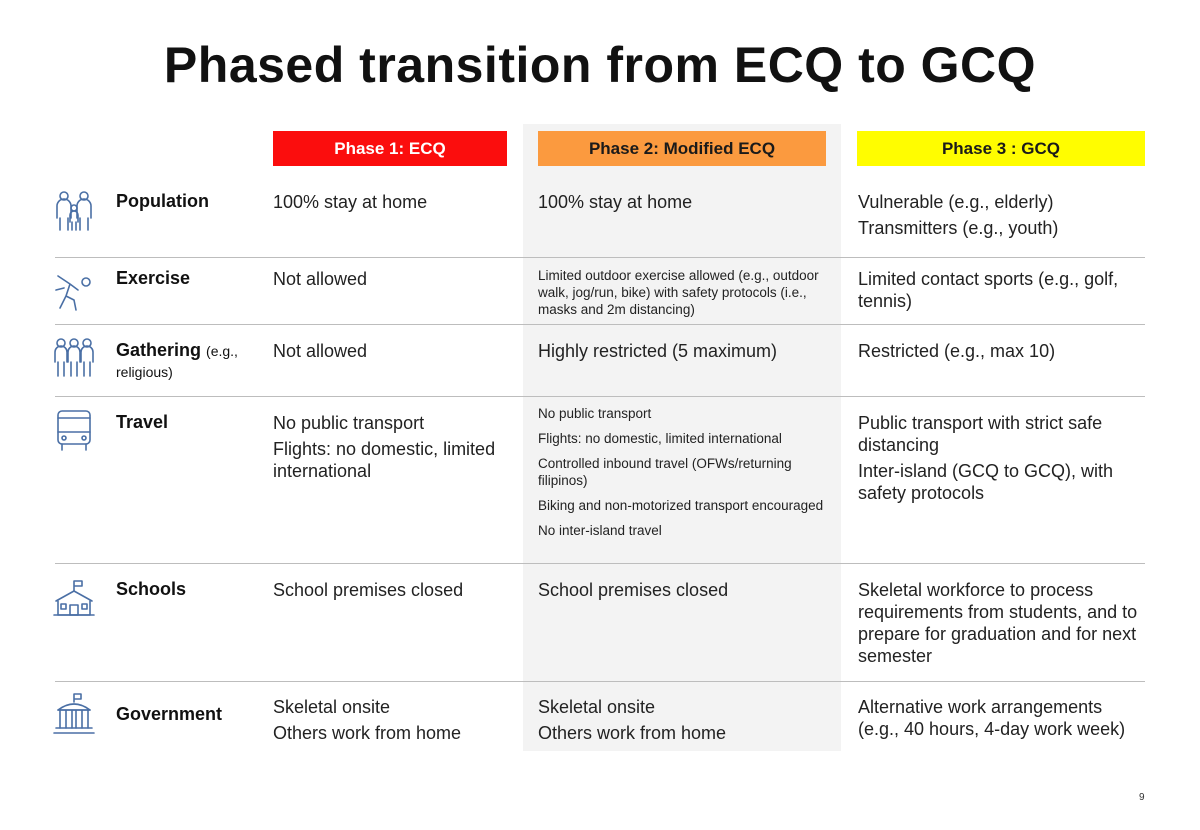 Image resolution: width=1200 pixels, height=830 pixels. I want to click on page-title: Phased transition from ECQ to GCQ, so click(600, 65).